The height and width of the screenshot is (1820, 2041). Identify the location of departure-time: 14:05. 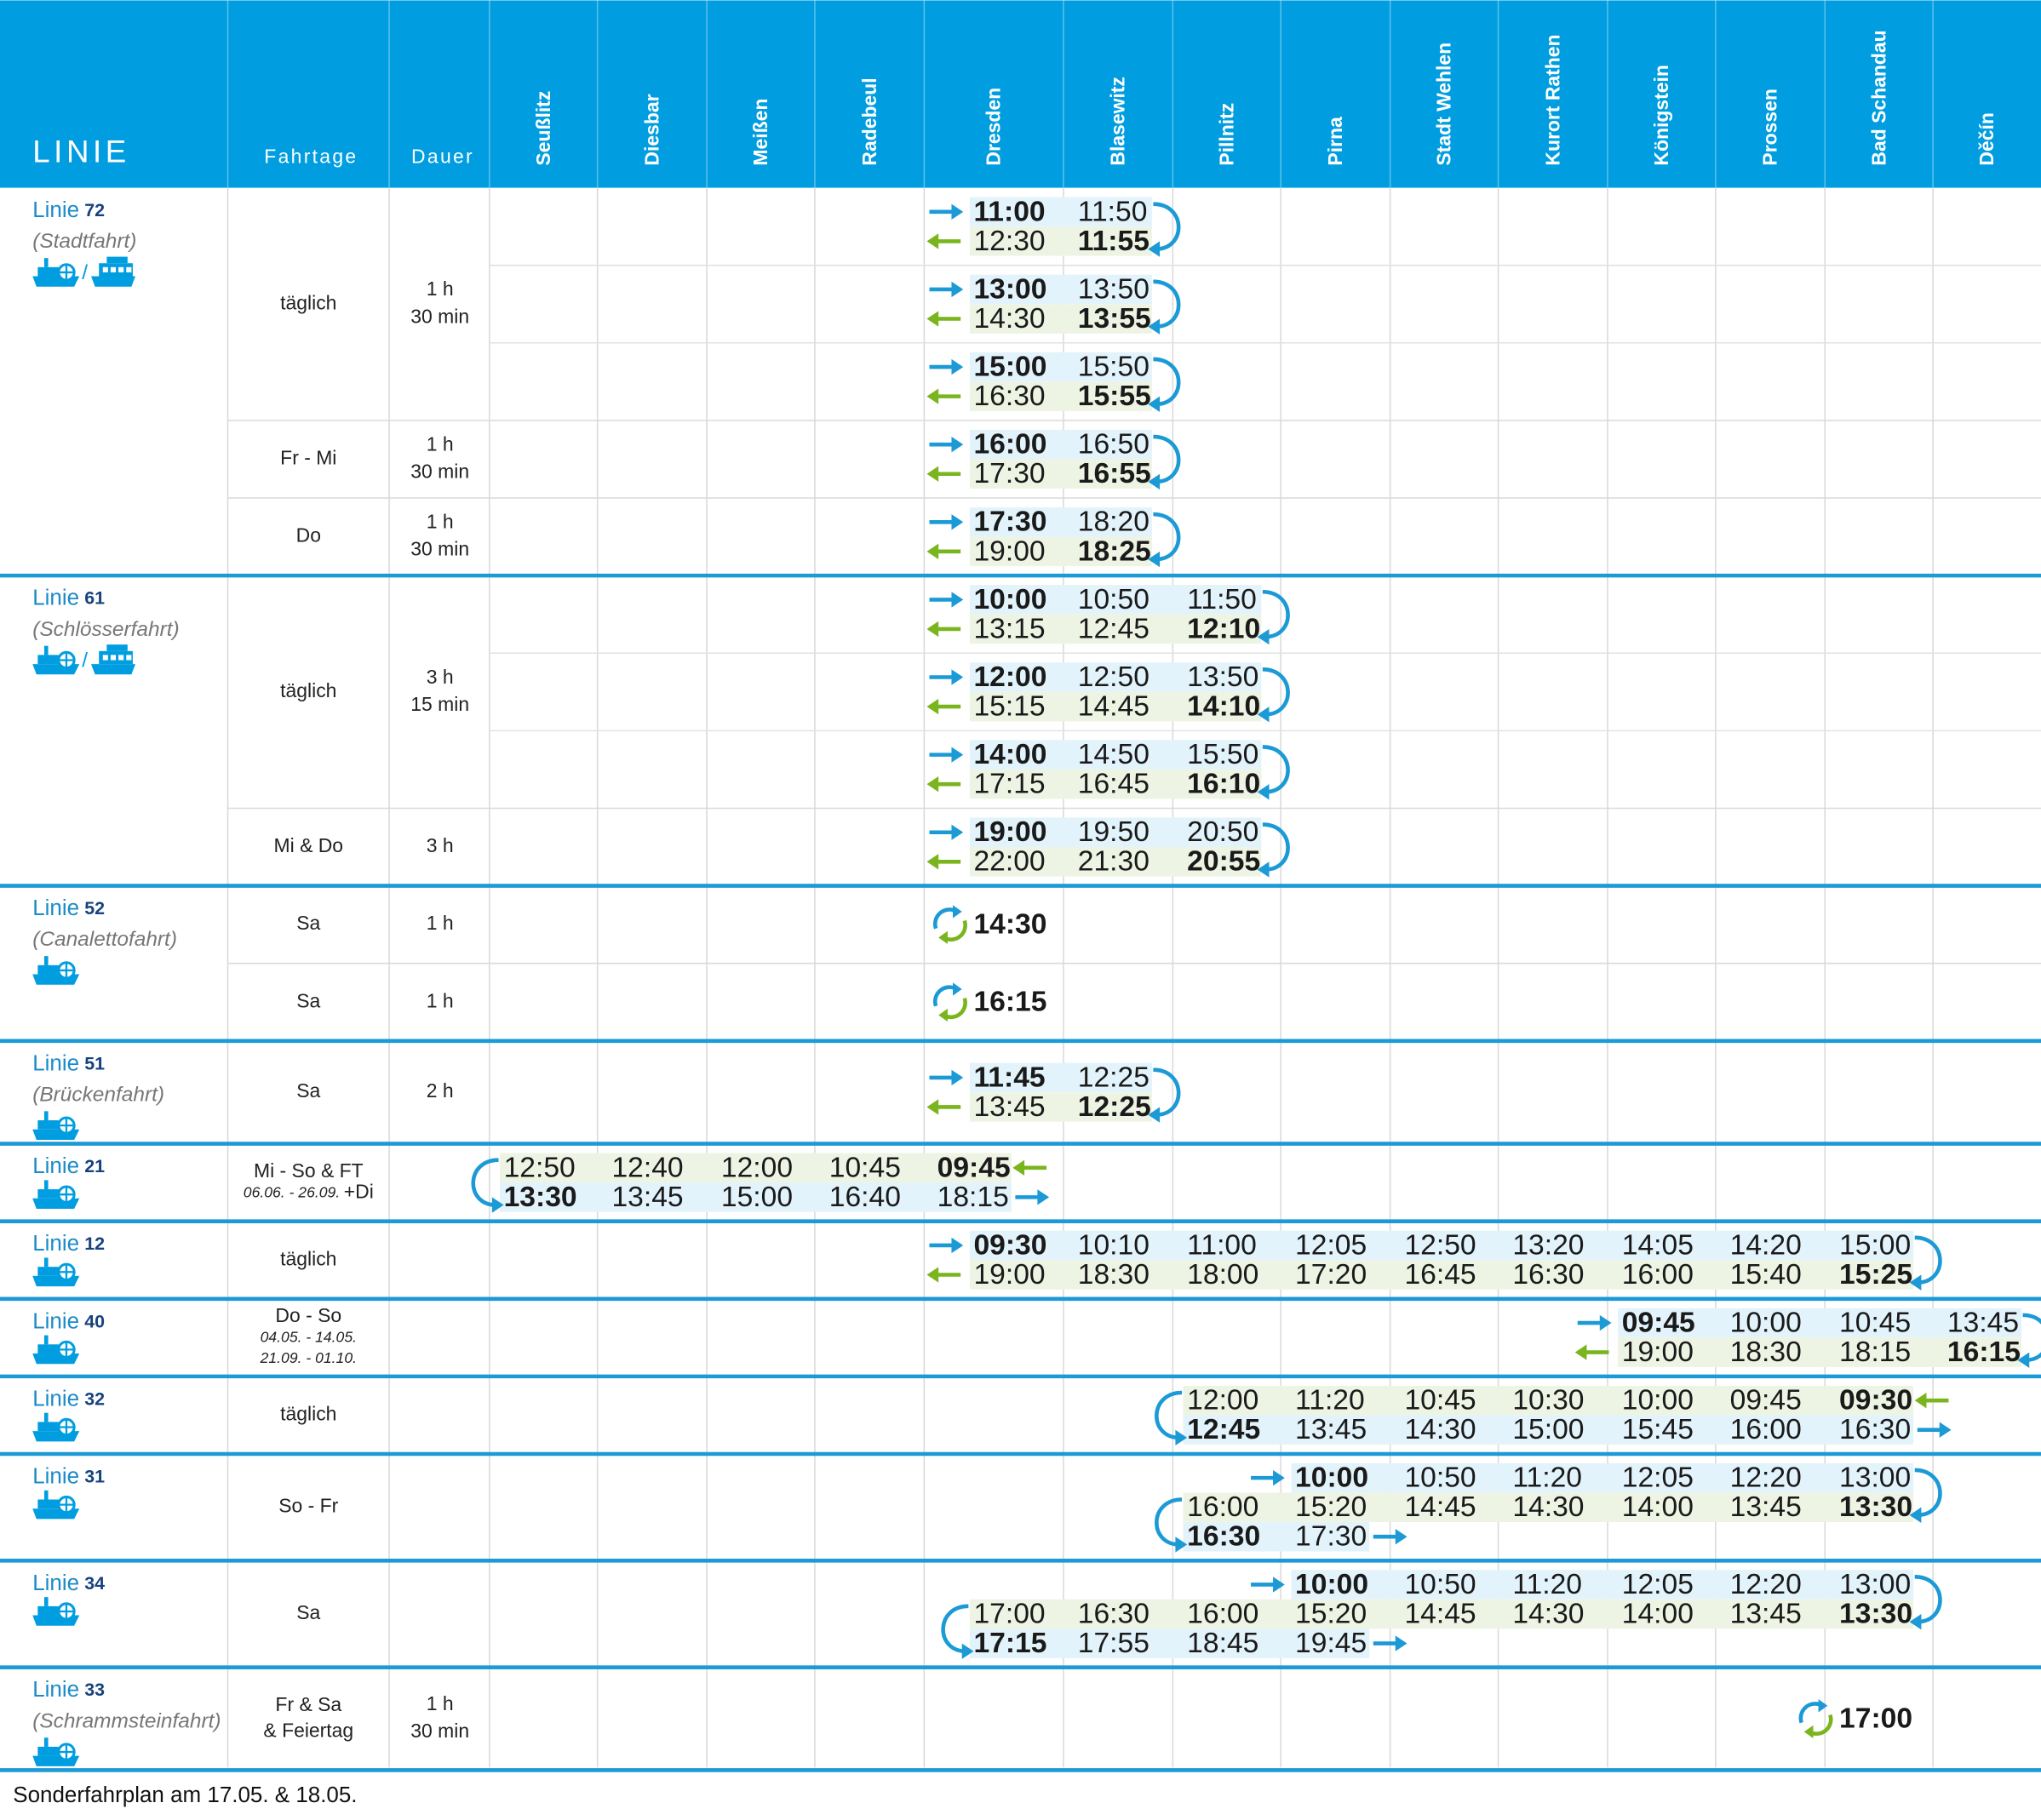
(1658, 1245).